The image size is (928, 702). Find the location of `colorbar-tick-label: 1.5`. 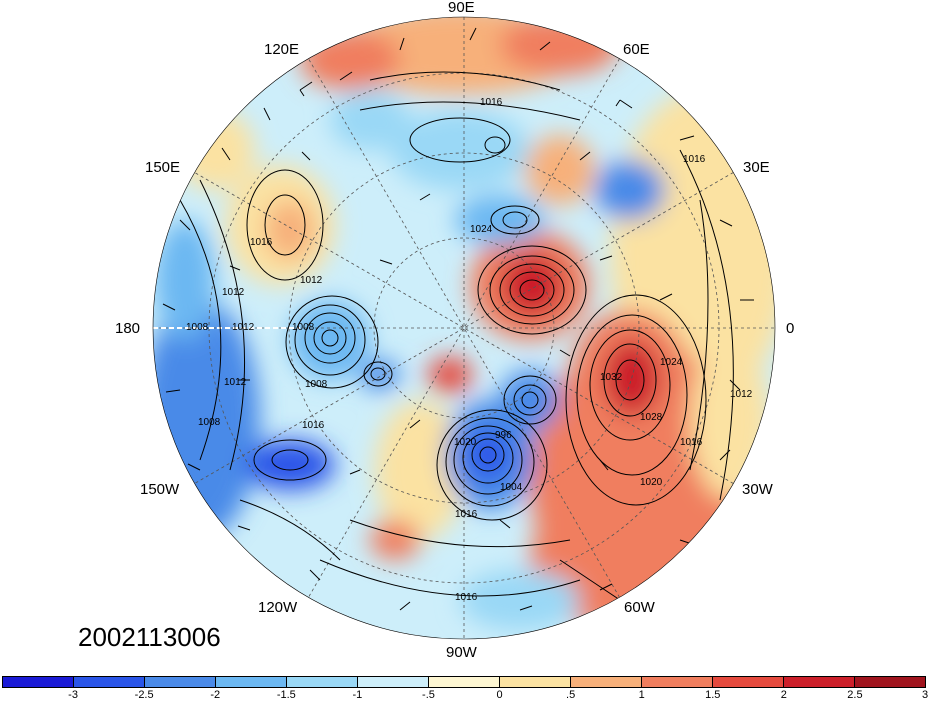

colorbar-tick-label: 1.5 is located at coordinates (713, 695).